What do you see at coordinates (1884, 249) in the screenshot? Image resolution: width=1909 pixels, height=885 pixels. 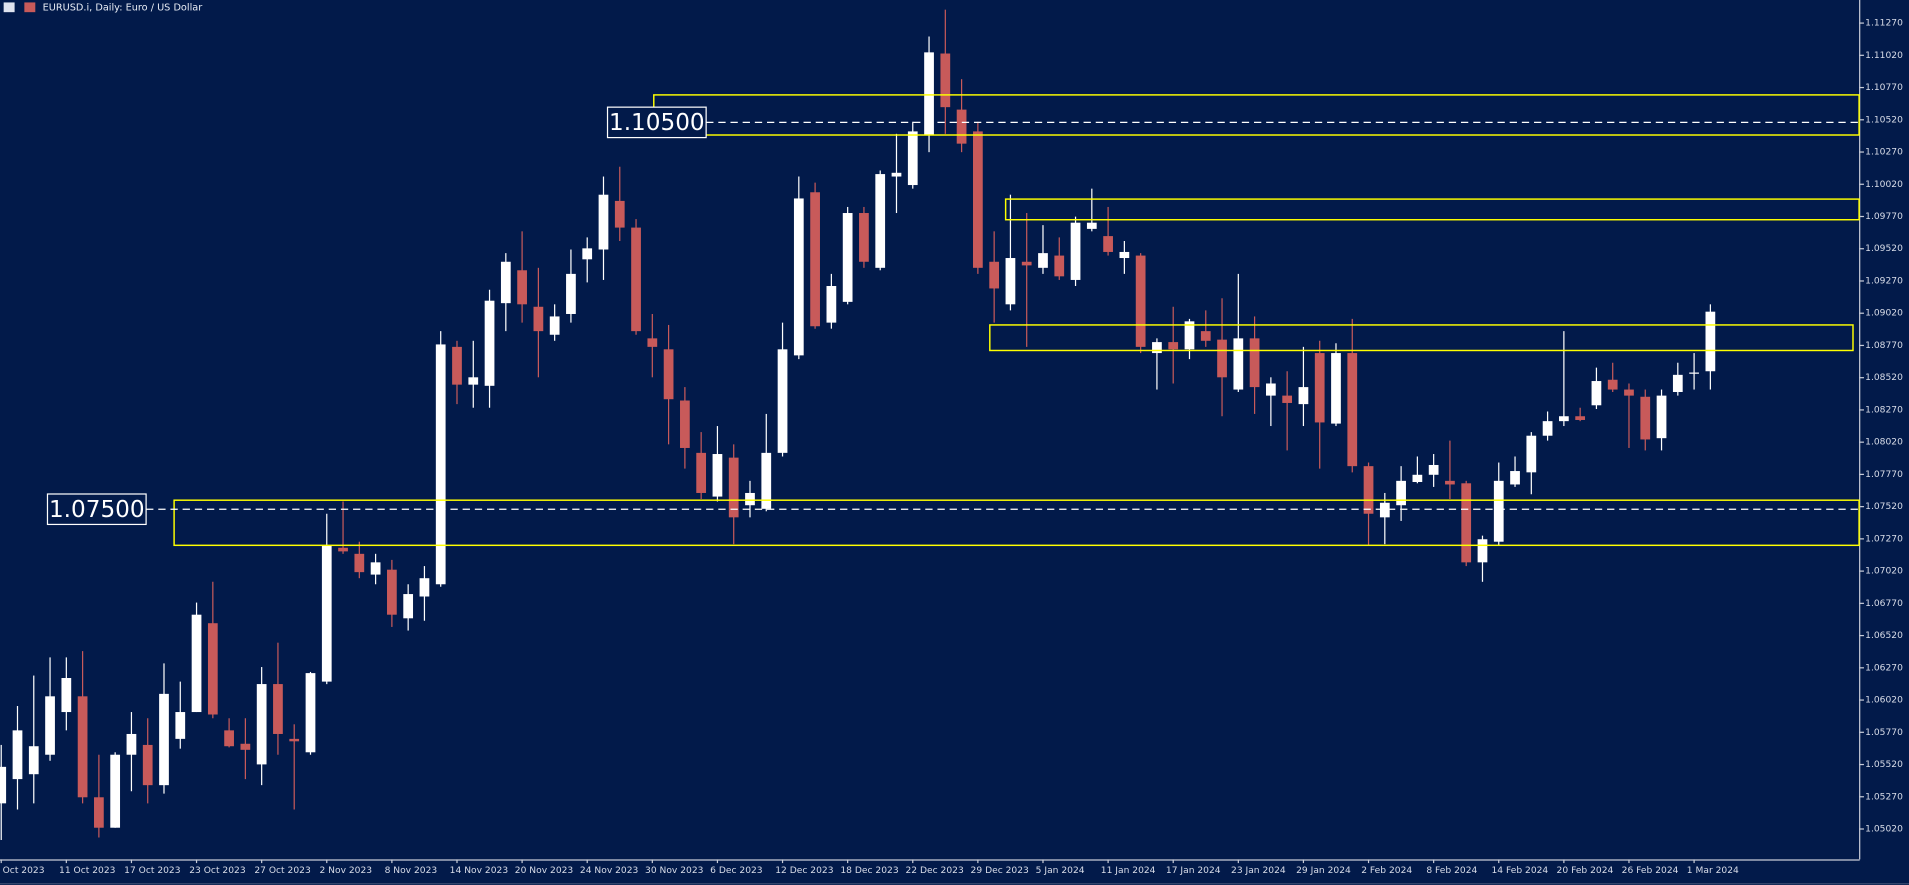 I see `y-tick-label: 1.09520` at bounding box center [1884, 249].